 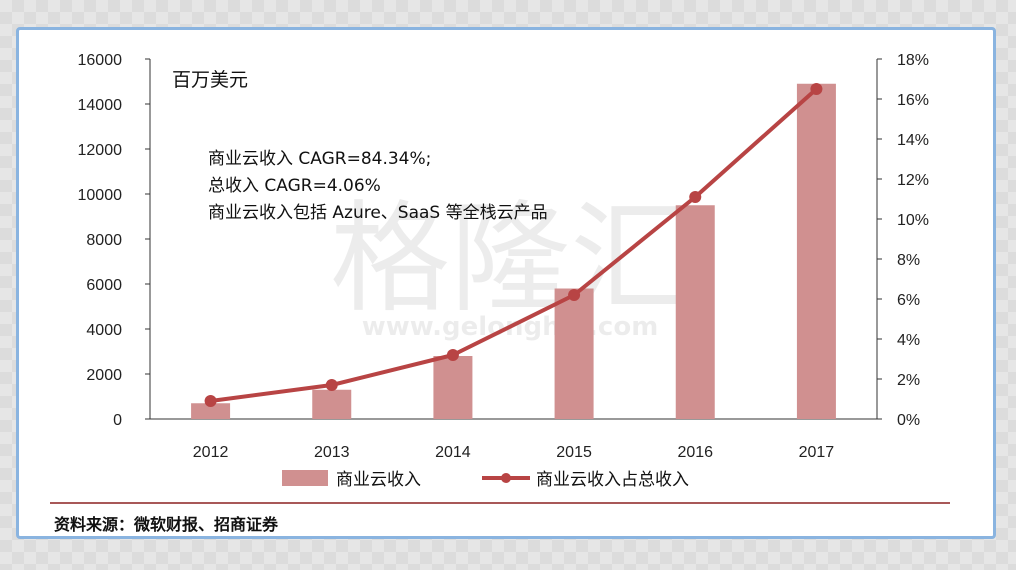 I want to click on unit-label: 百万美元, so click(x=210, y=80).